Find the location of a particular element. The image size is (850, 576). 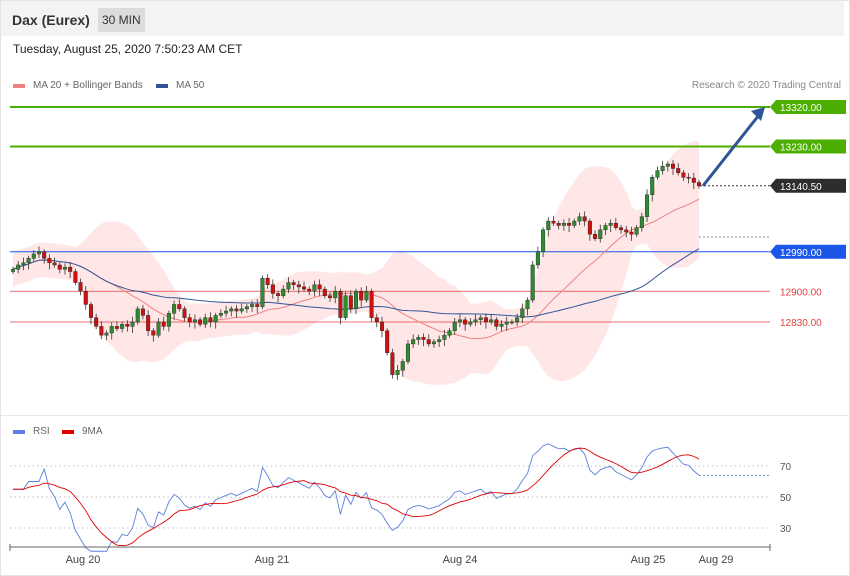

legend-rsi-ma: 9MA is located at coordinates (82, 431).